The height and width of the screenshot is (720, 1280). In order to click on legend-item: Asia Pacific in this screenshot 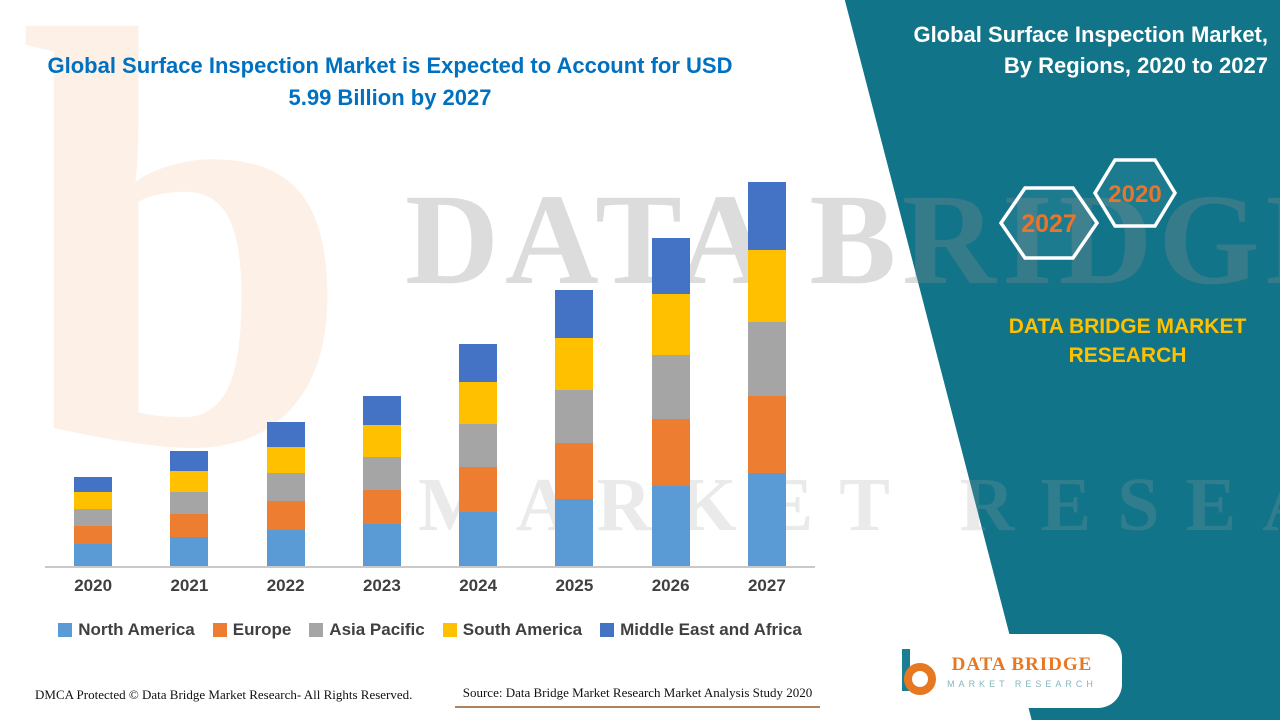, I will do `click(367, 630)`.